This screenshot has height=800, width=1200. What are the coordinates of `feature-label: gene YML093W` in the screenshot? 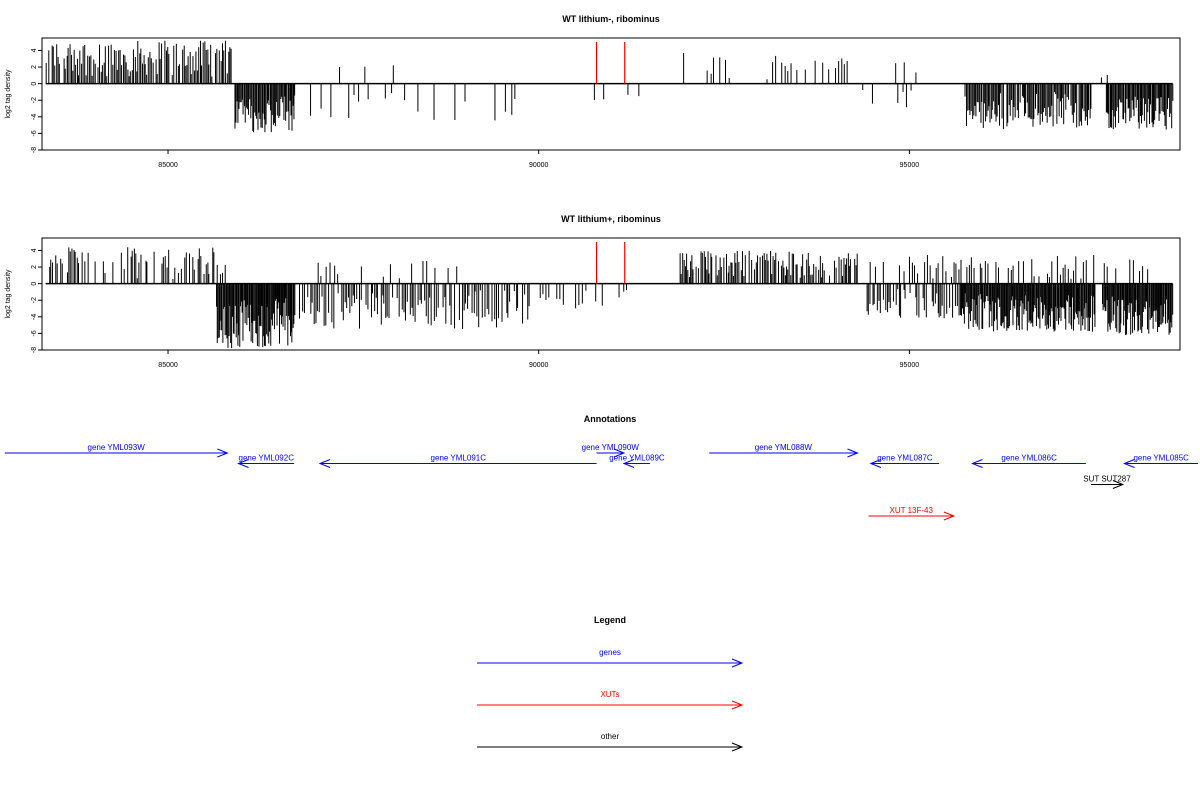 It's located at (117, 447).